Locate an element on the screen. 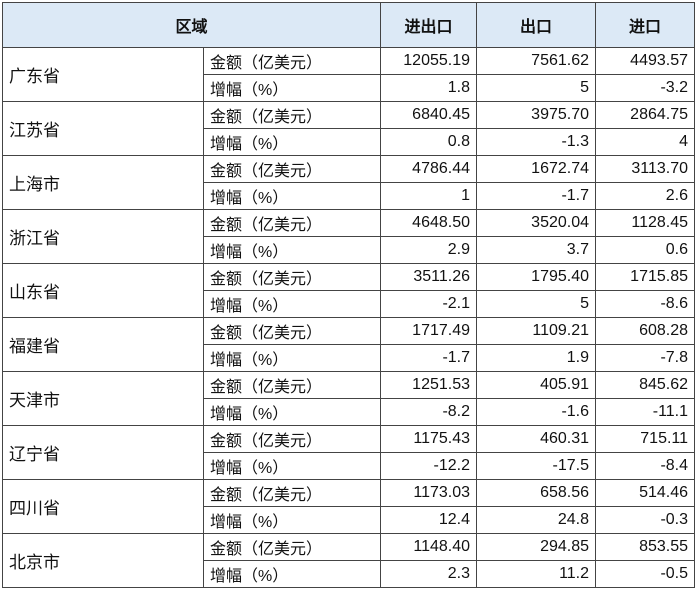 The width and height of the screenshot is (696, 590). value-cell: -12.2 is located at coordinates (429, 466).